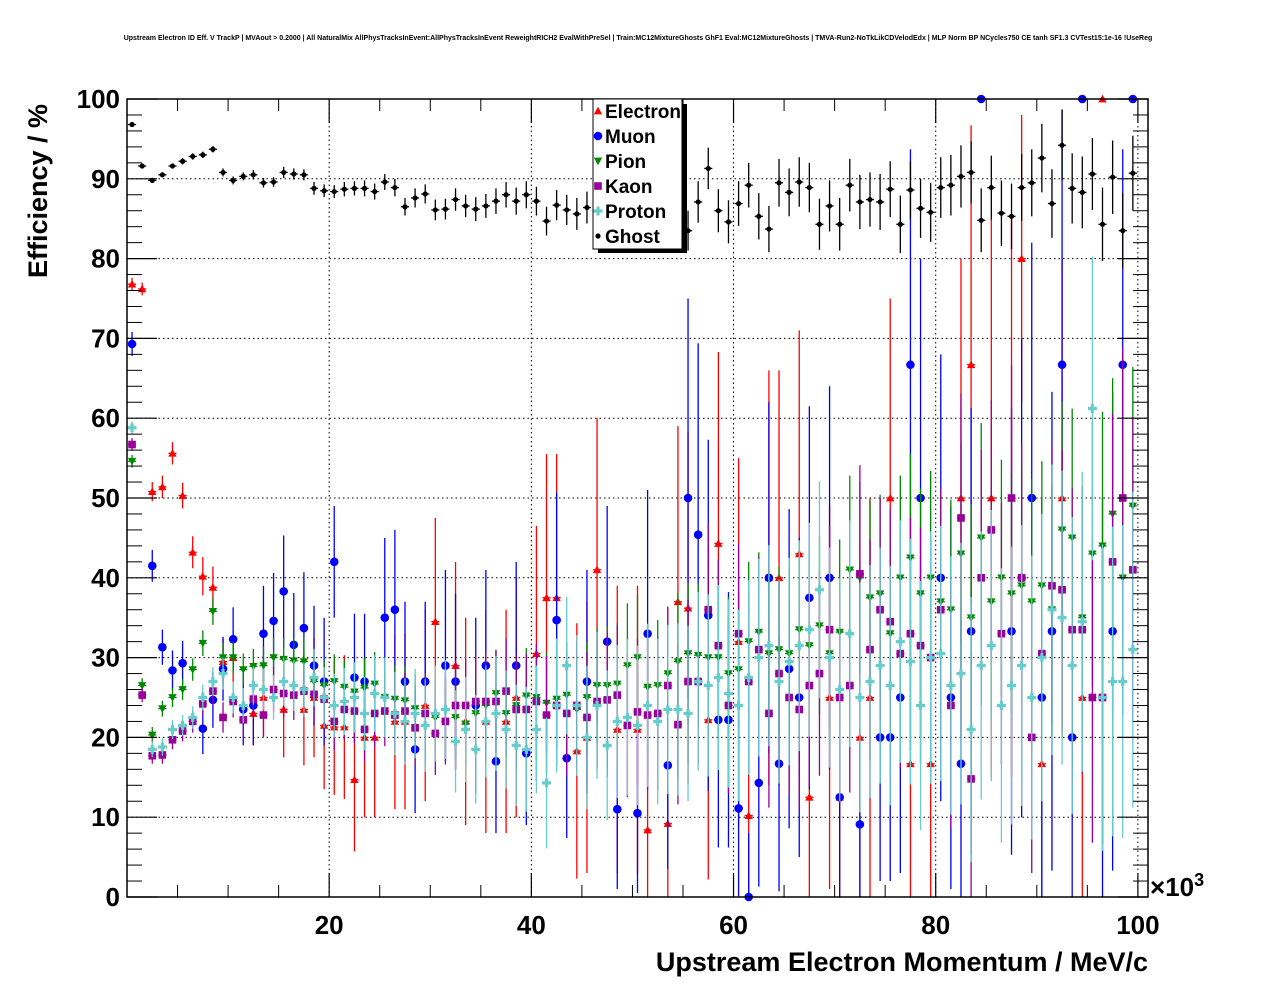 The height and width of the screenshot is (996, 1276). I want to click on legend-marker-square, so click(598, 186).